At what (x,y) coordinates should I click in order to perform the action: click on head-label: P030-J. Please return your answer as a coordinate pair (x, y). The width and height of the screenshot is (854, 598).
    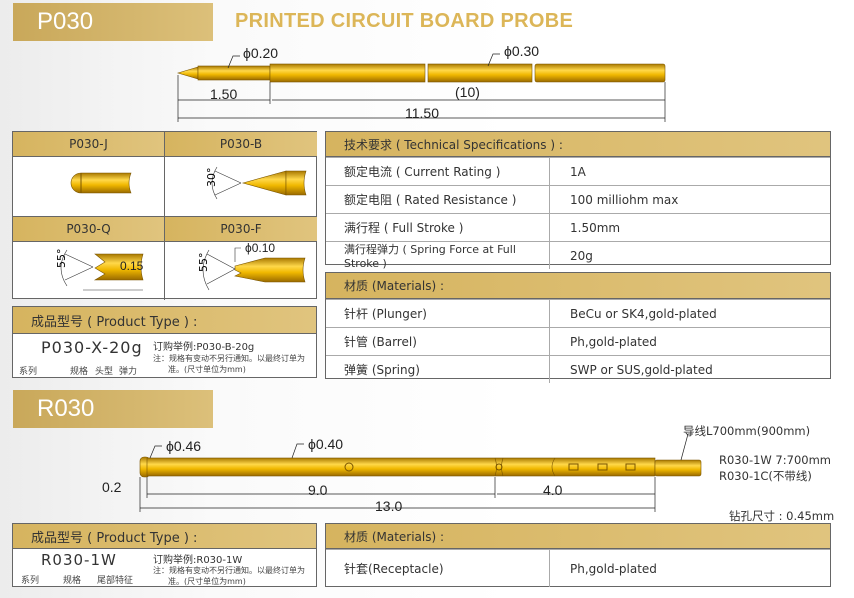
    Looking at the image, I should click on (88, 144).